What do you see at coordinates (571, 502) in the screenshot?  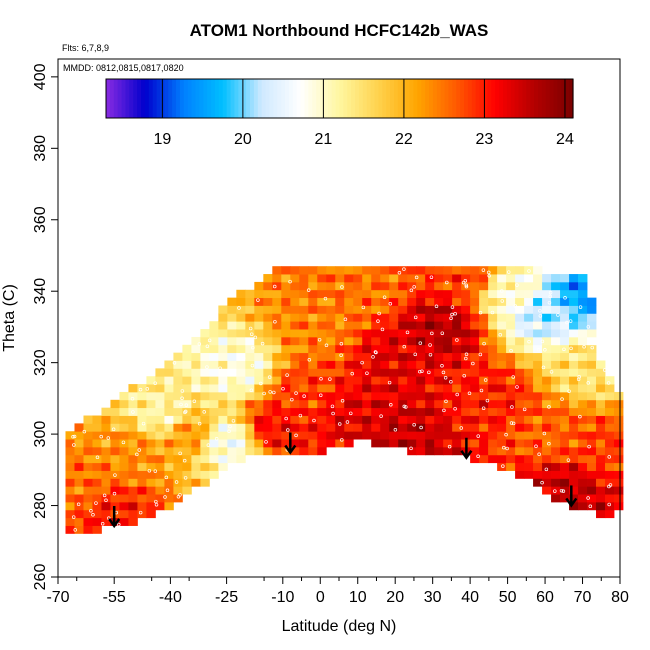 I see `profile-arrow-head` at bounding box center [571, 502].